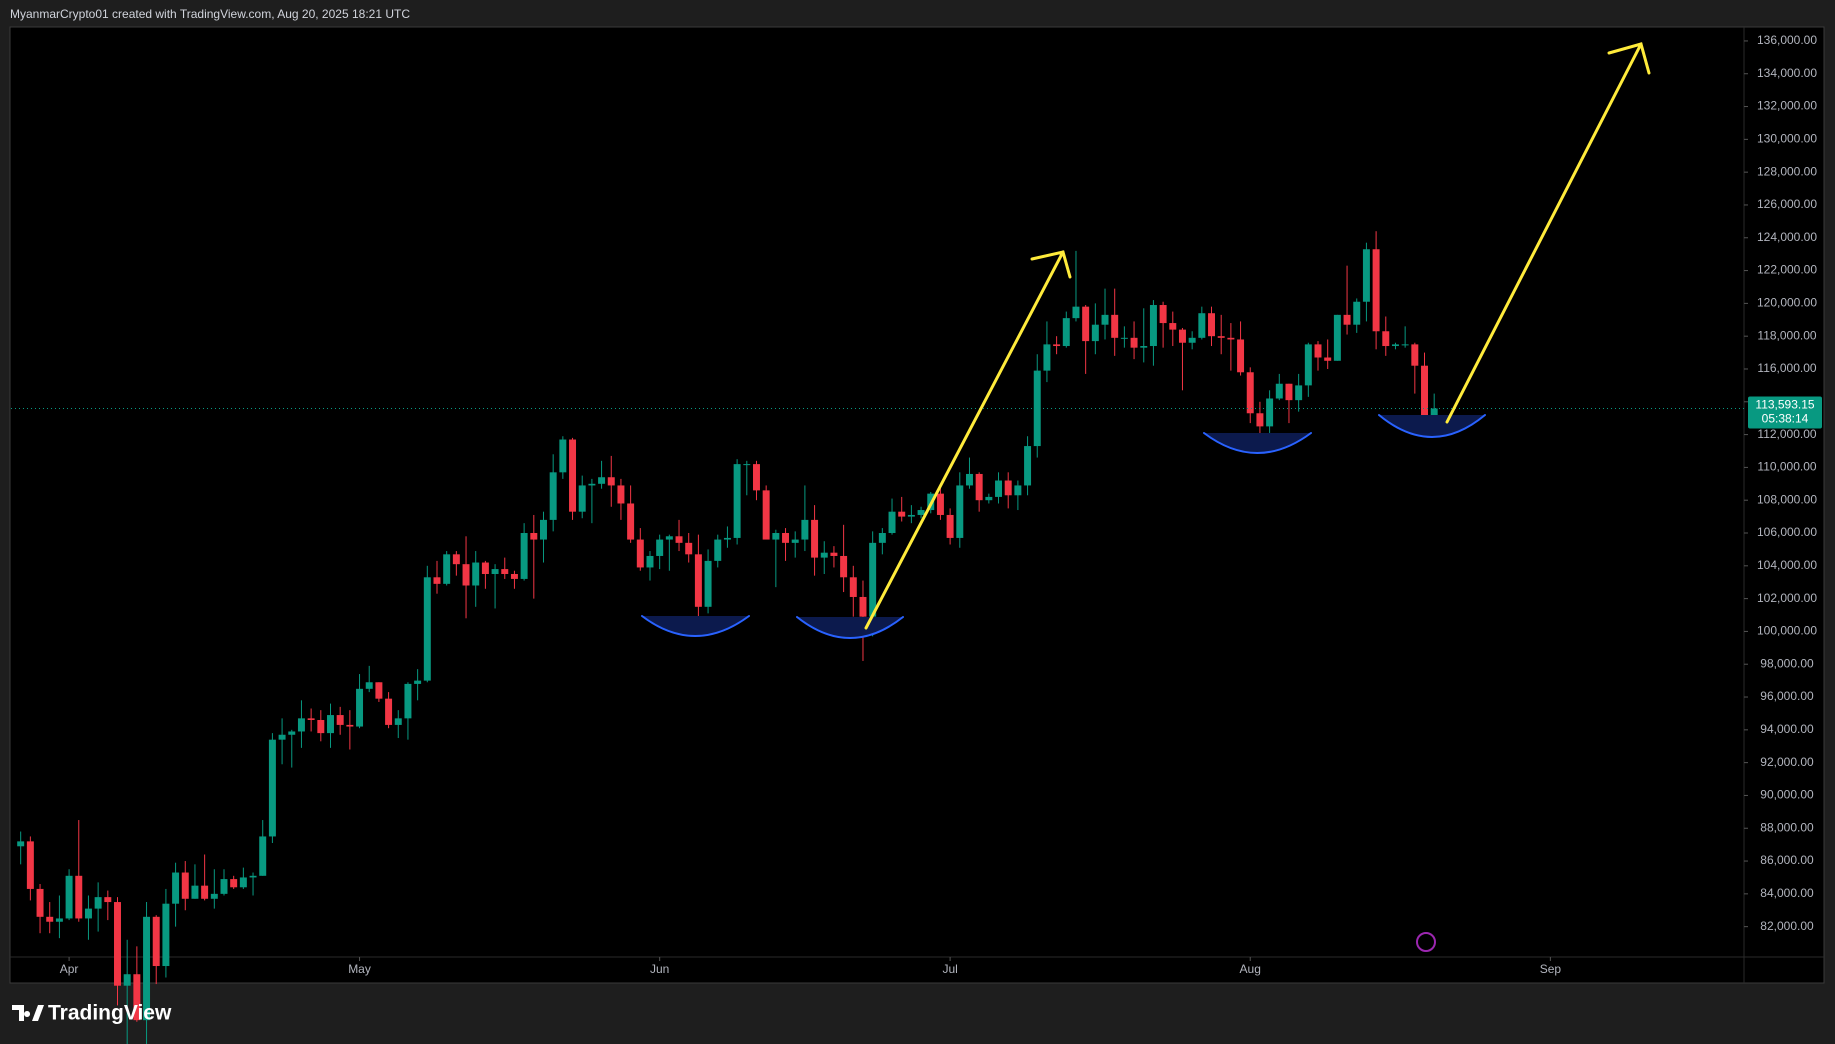 This screenshot has width=1835, height=1044. I want to click on y-tick-label: 134,000.00, so click(1787, 73).